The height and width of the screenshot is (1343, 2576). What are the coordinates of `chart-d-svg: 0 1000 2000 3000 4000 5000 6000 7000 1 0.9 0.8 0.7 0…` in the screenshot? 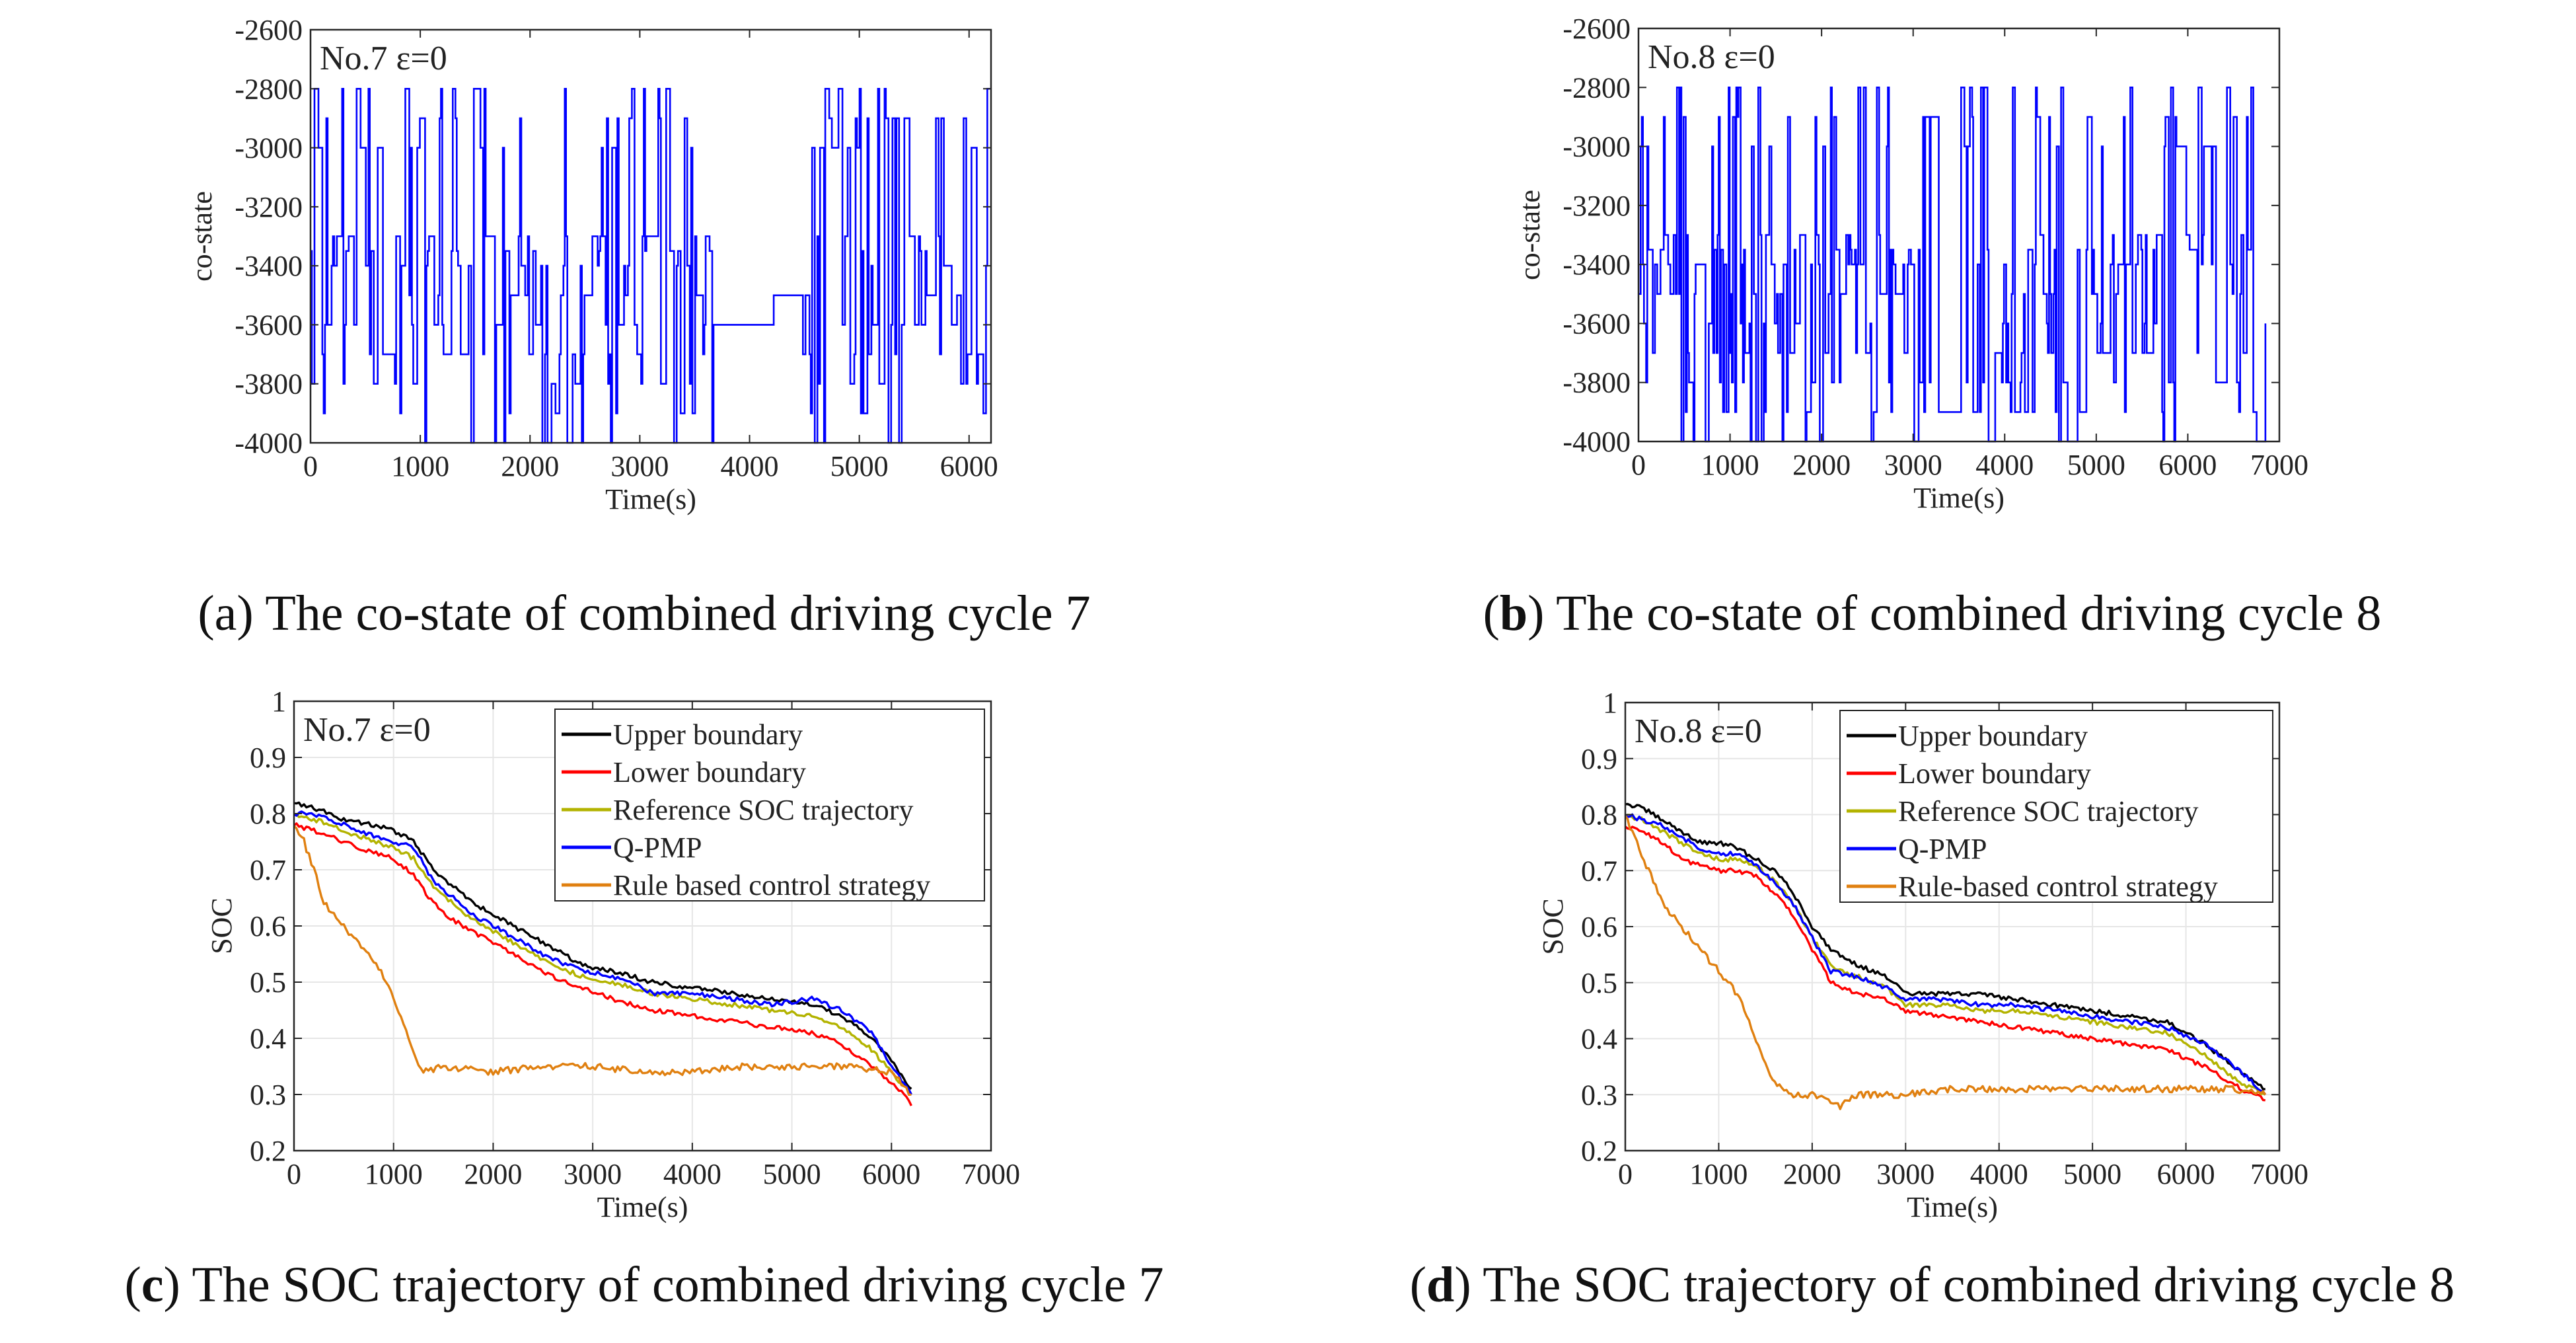 It's located at (1923, 955).